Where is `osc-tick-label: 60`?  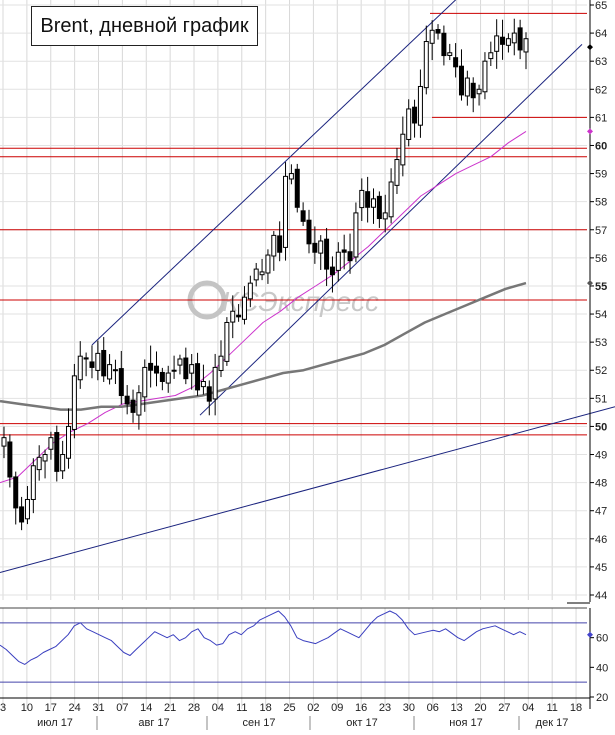 osc-tick-label: 60 is located at coordinates (602, 639).